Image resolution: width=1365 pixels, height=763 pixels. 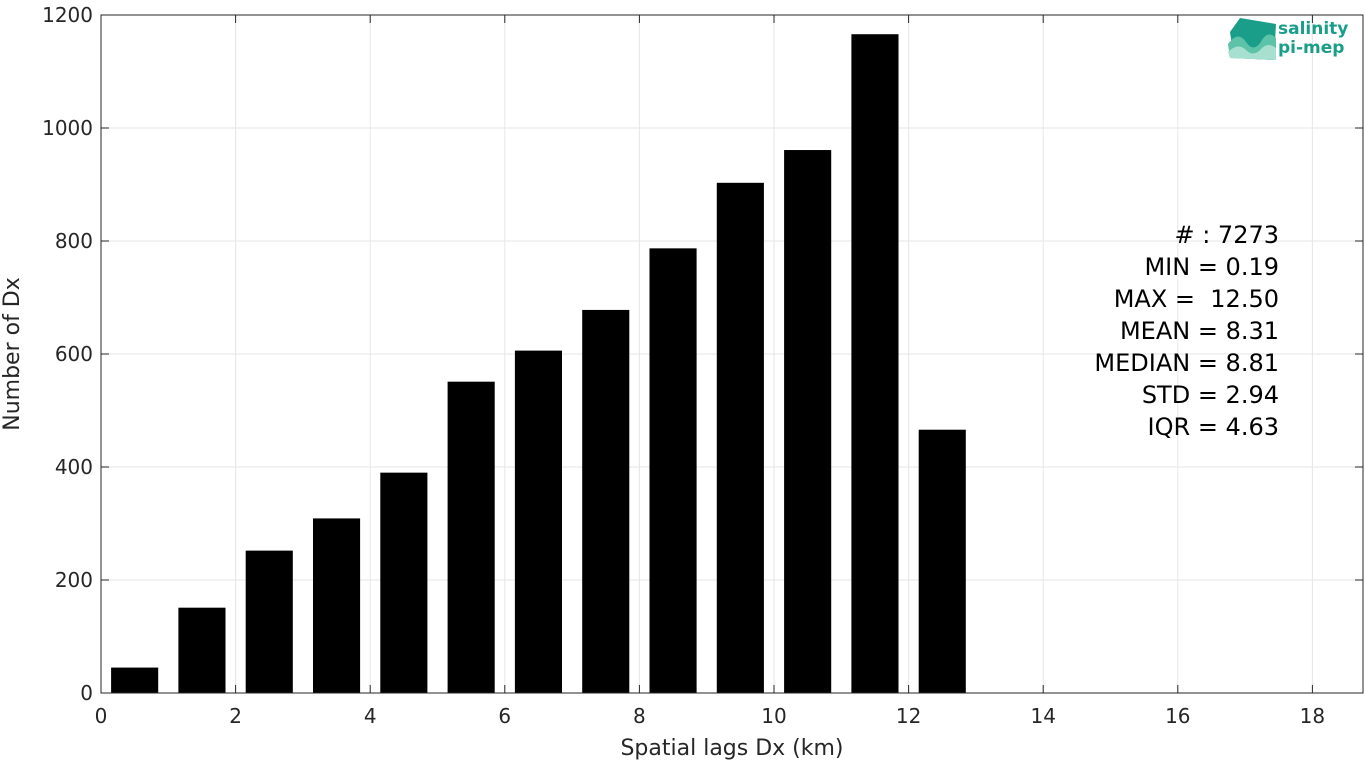 What do you see at coordinates (731, 748) in the screenshot?
I see `x-axis-label: Spatial lags Dx (km)` at bounding box center [731, 748].